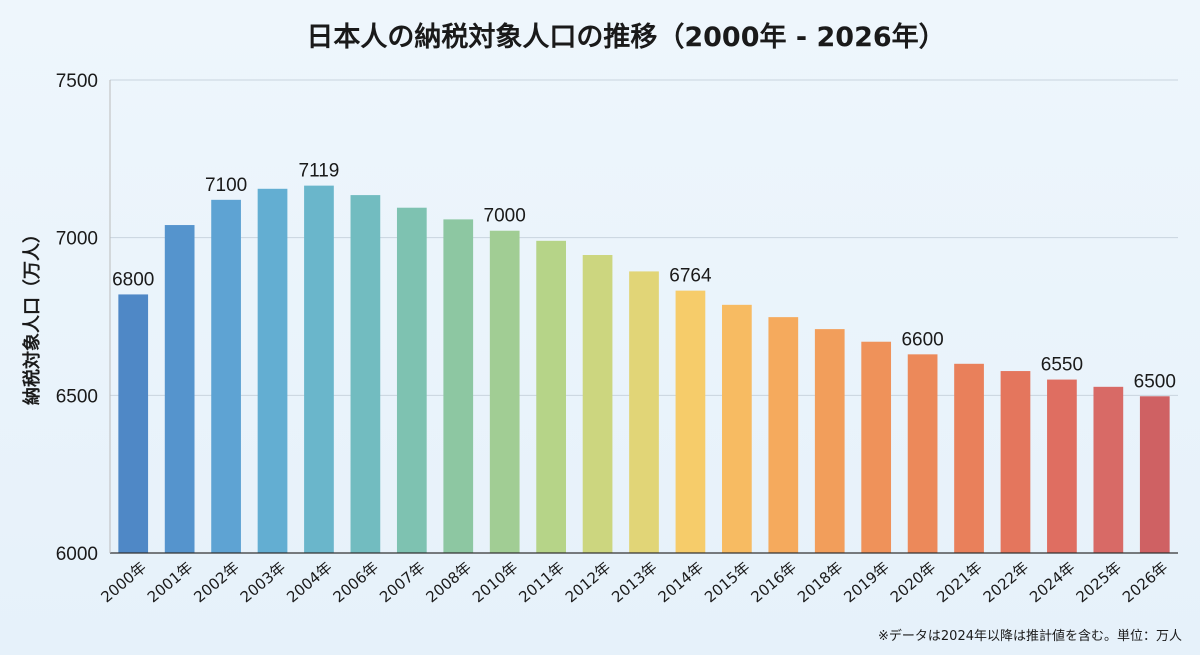 Image resolution: width=1200 pixels, height=655 pixels. I want to click on y-tick-label: 7500, so click(77, 81).